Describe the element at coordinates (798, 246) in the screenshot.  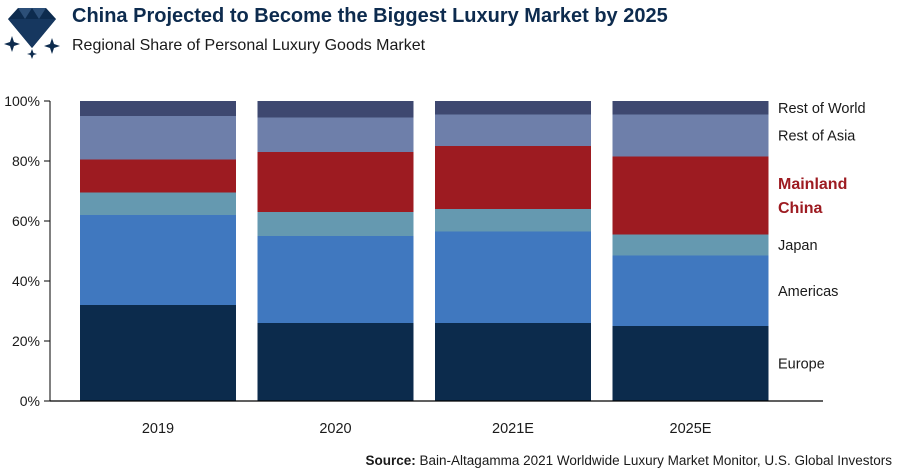
I see `series-label: Japan` at that location.